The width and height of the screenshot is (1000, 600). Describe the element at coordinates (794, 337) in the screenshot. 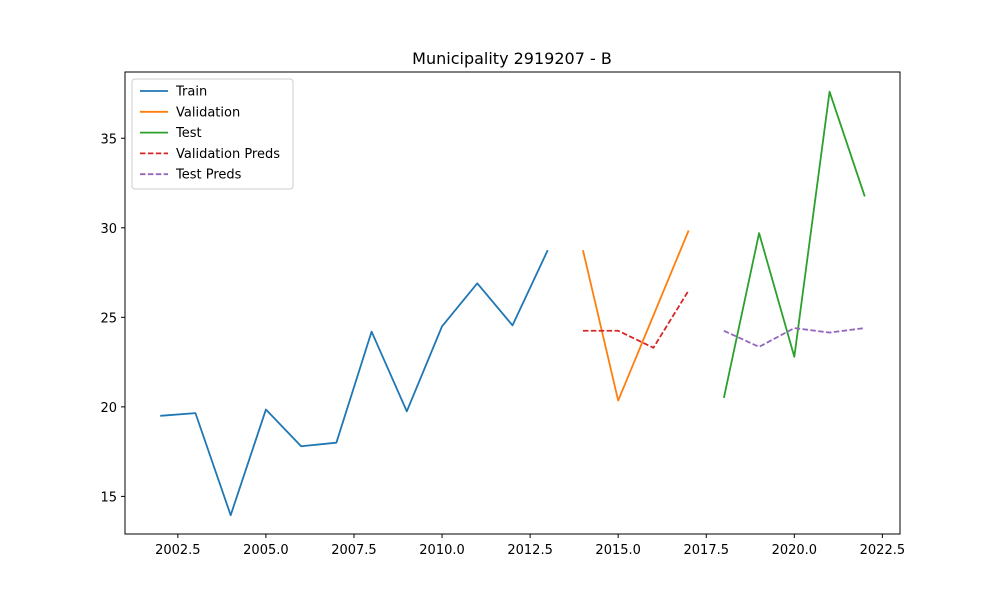

I see `series-line-test-preds` at that location.